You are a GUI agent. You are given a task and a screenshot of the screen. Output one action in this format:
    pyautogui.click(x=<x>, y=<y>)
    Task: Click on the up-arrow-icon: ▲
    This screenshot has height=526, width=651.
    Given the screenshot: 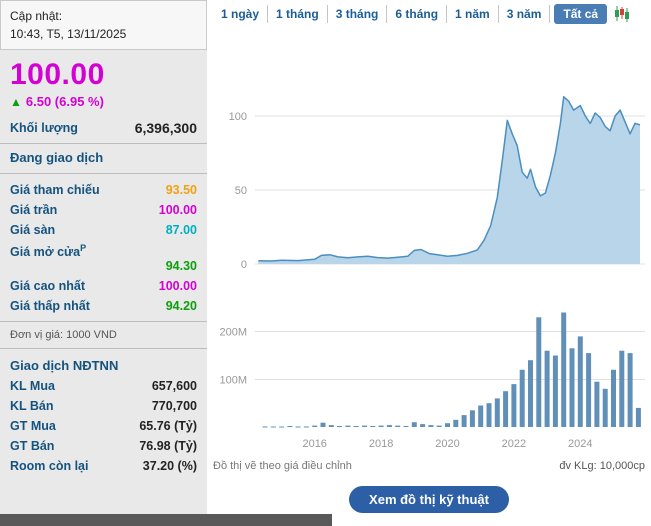 What is the action you would take?
    pyautogui.click(x=16, y=102)
    